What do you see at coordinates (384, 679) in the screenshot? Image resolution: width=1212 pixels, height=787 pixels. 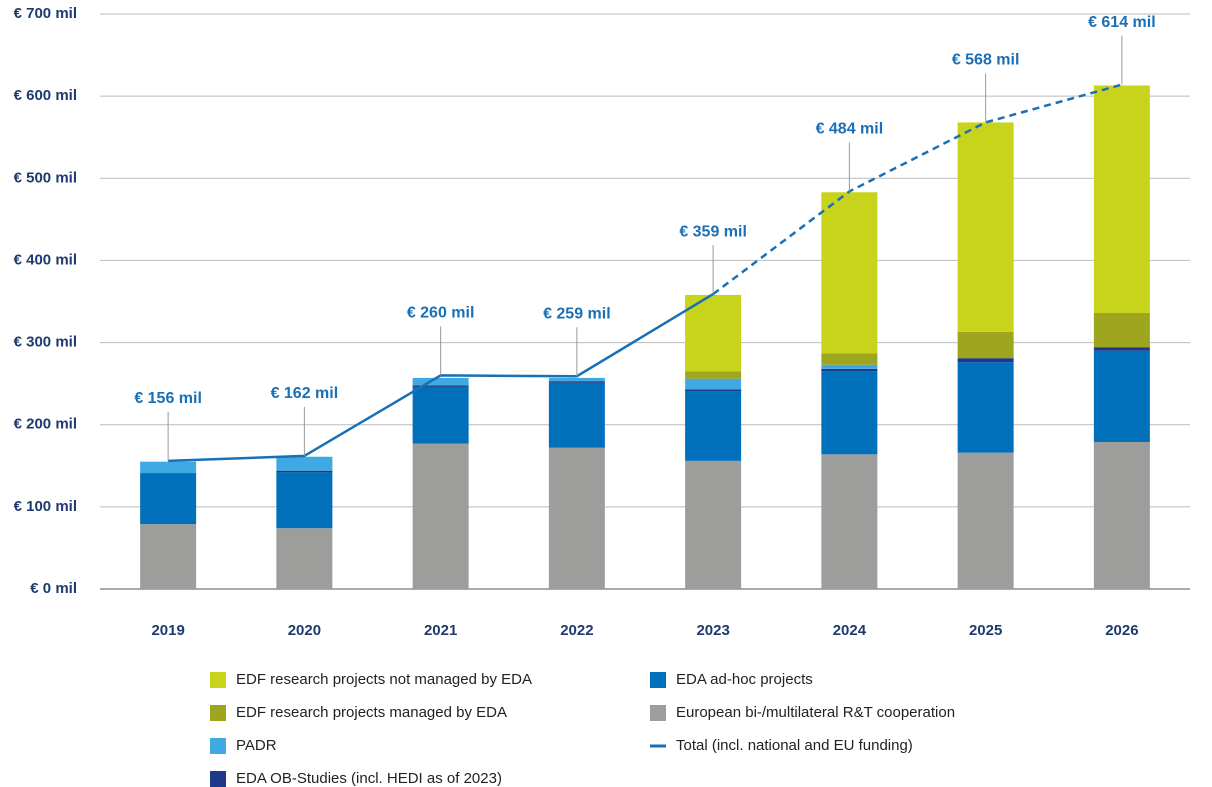 I see `legend-label: EDF research projects not managed by EDA` at bounding box center [384, 679].